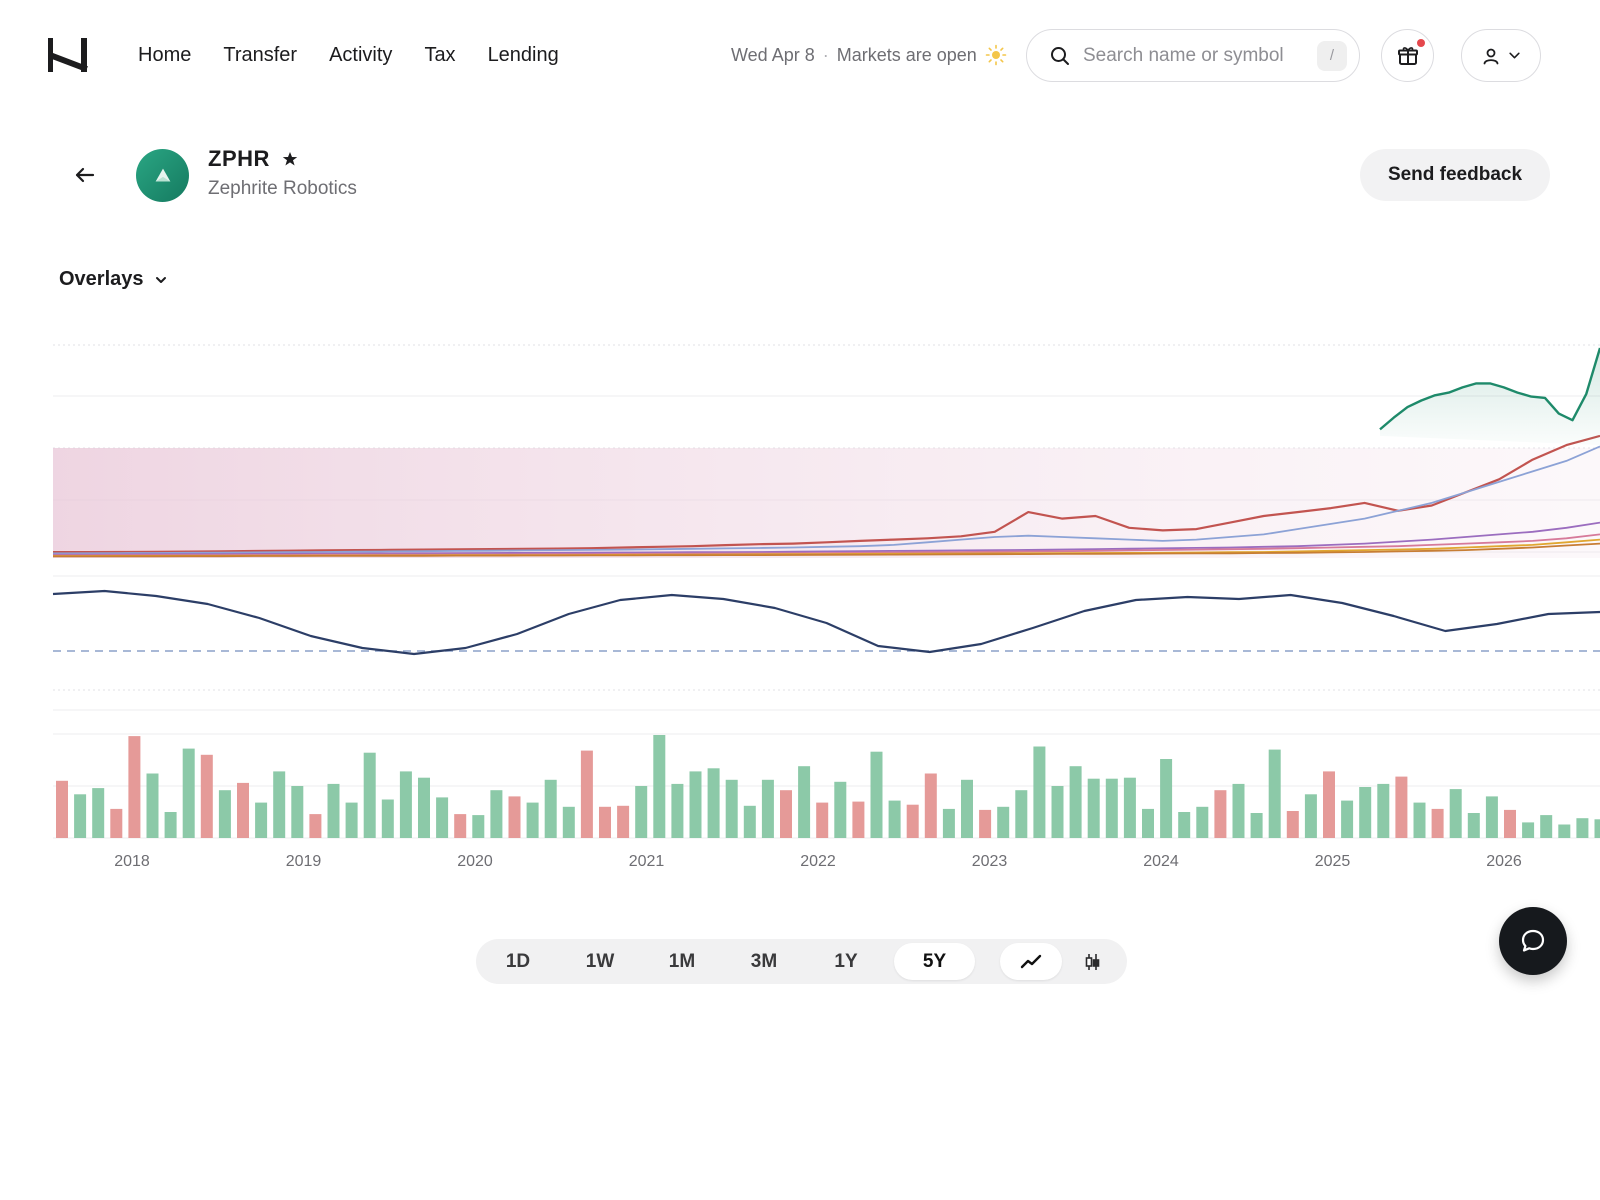 The width and height of the screenshot is (1600, 1200). What do you see at coordinates (68, 55) in the screenshot?
I see `h-logo-icon` at bounding box center [68, 55].